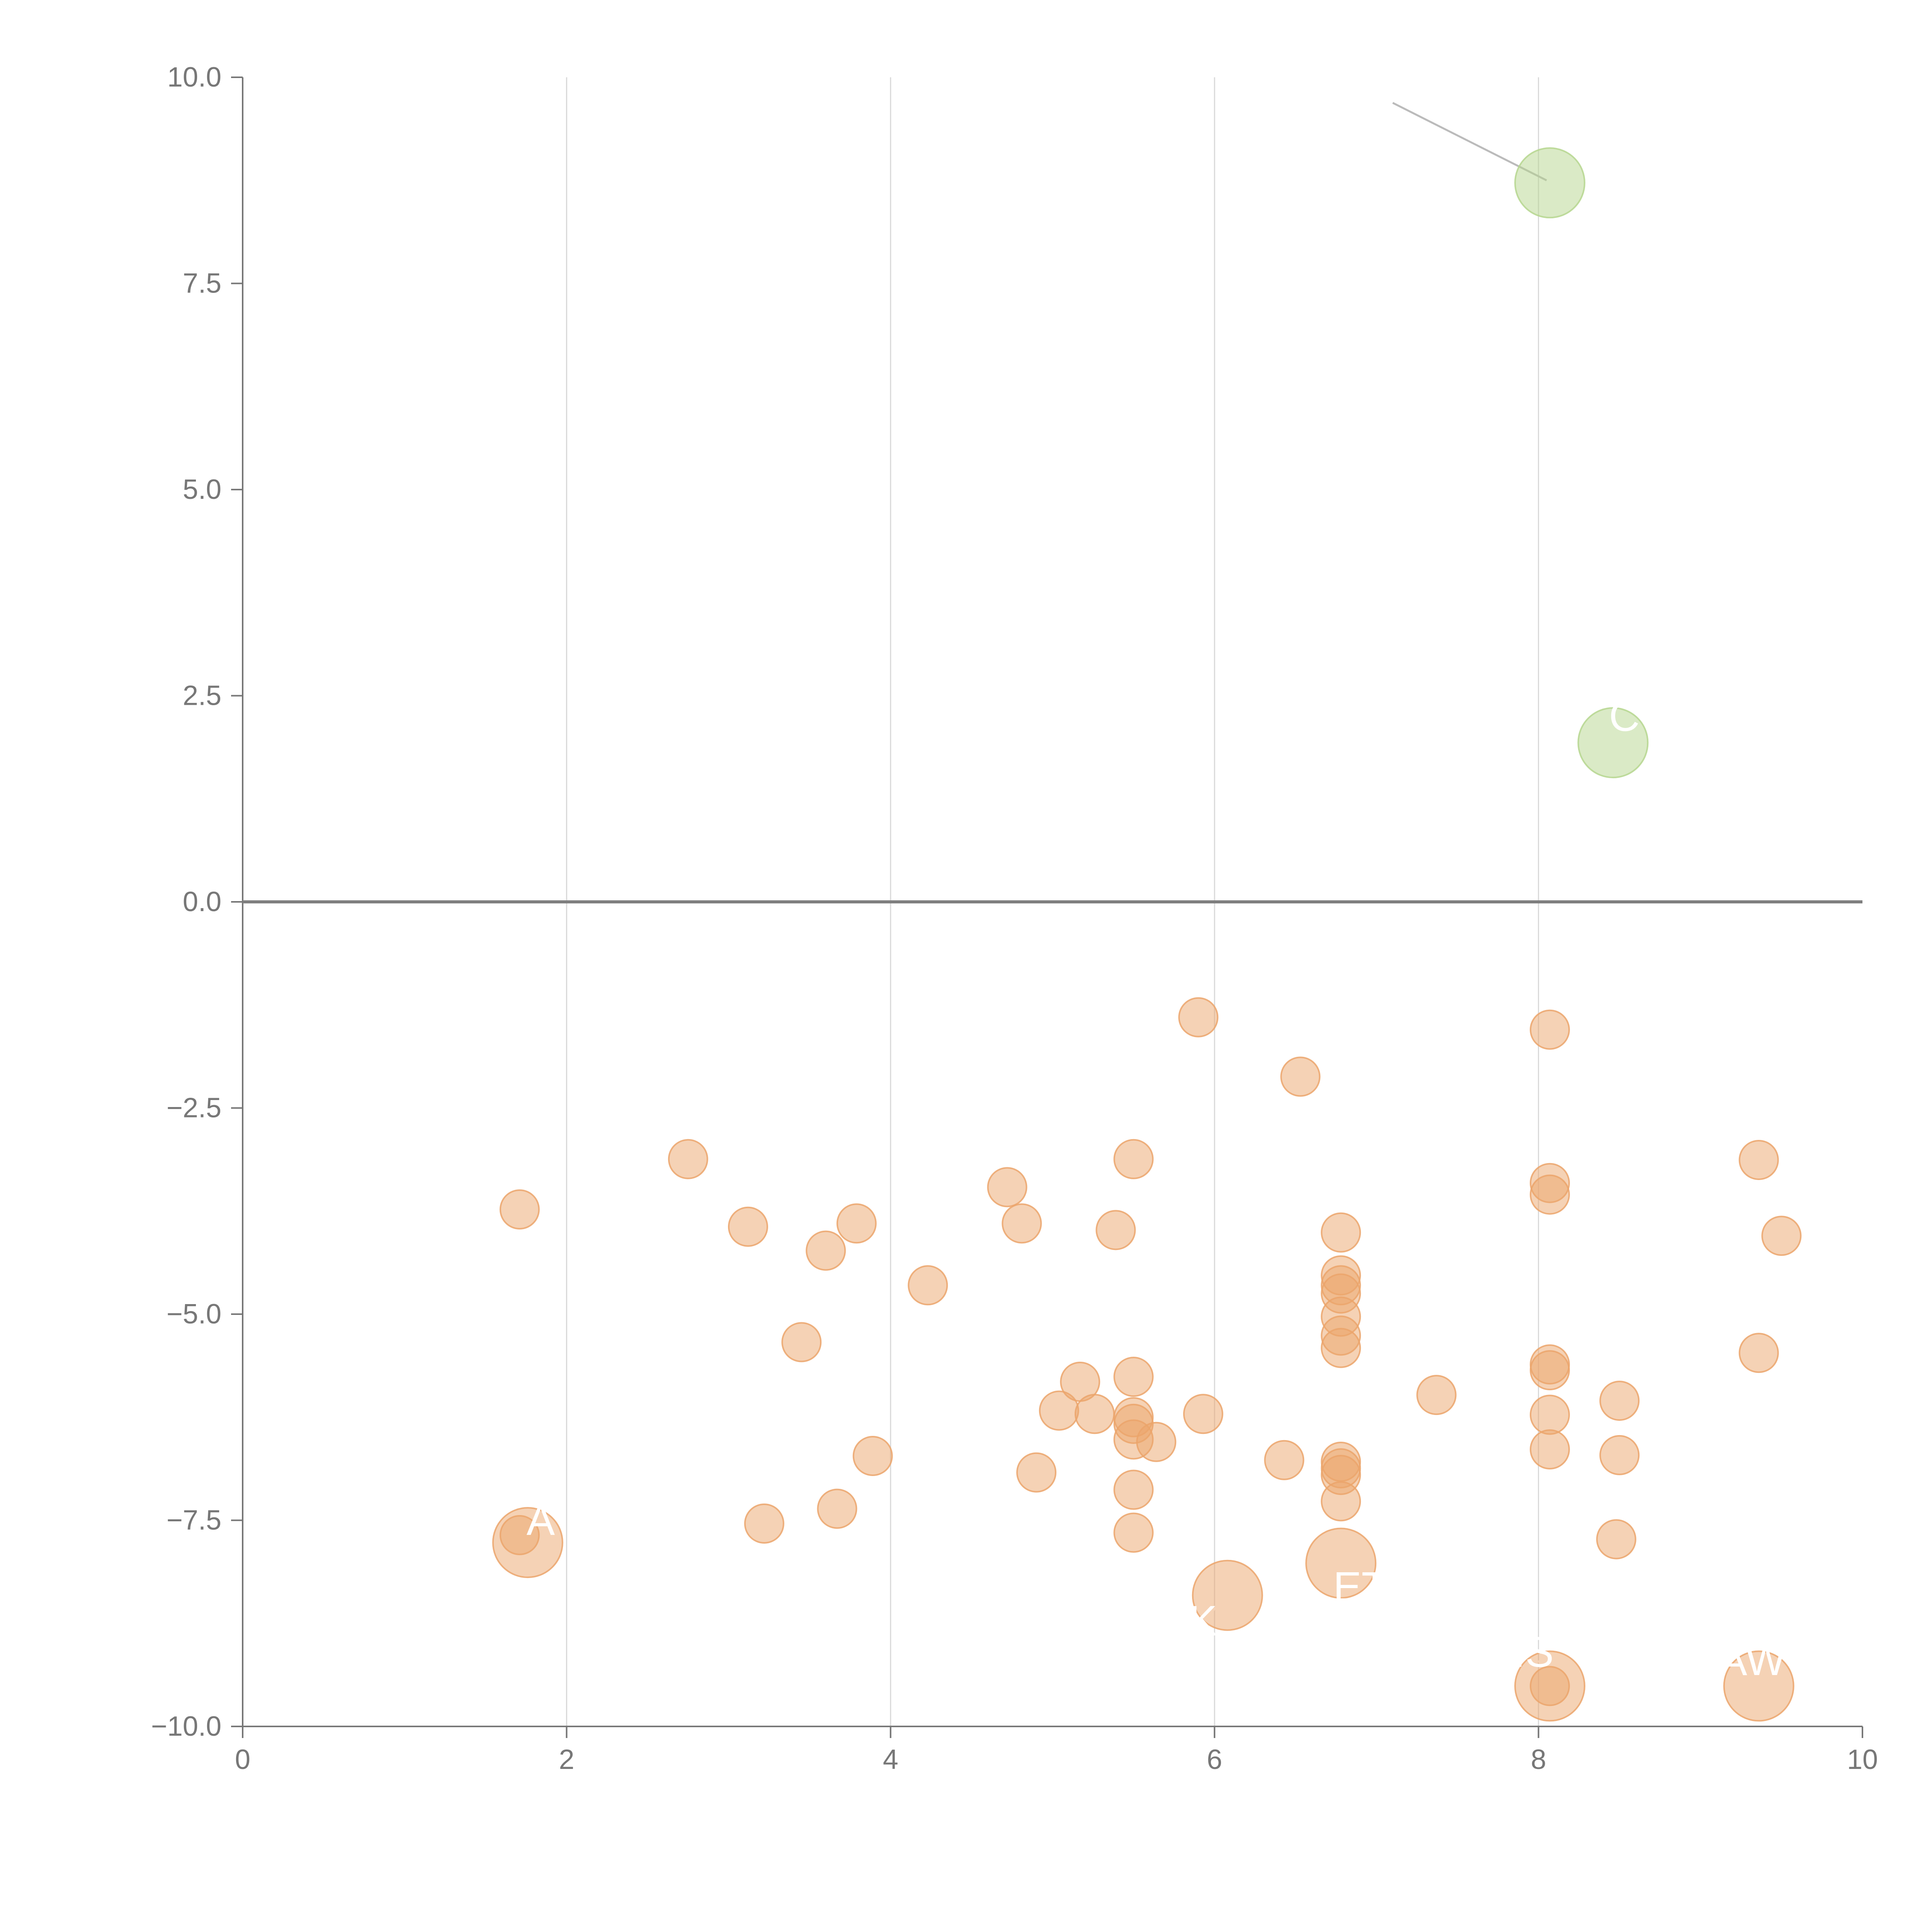 The height and width of the screenshot is (1932, 1932). I want to click on y-tick-label: 5.0, so click(202, 489).